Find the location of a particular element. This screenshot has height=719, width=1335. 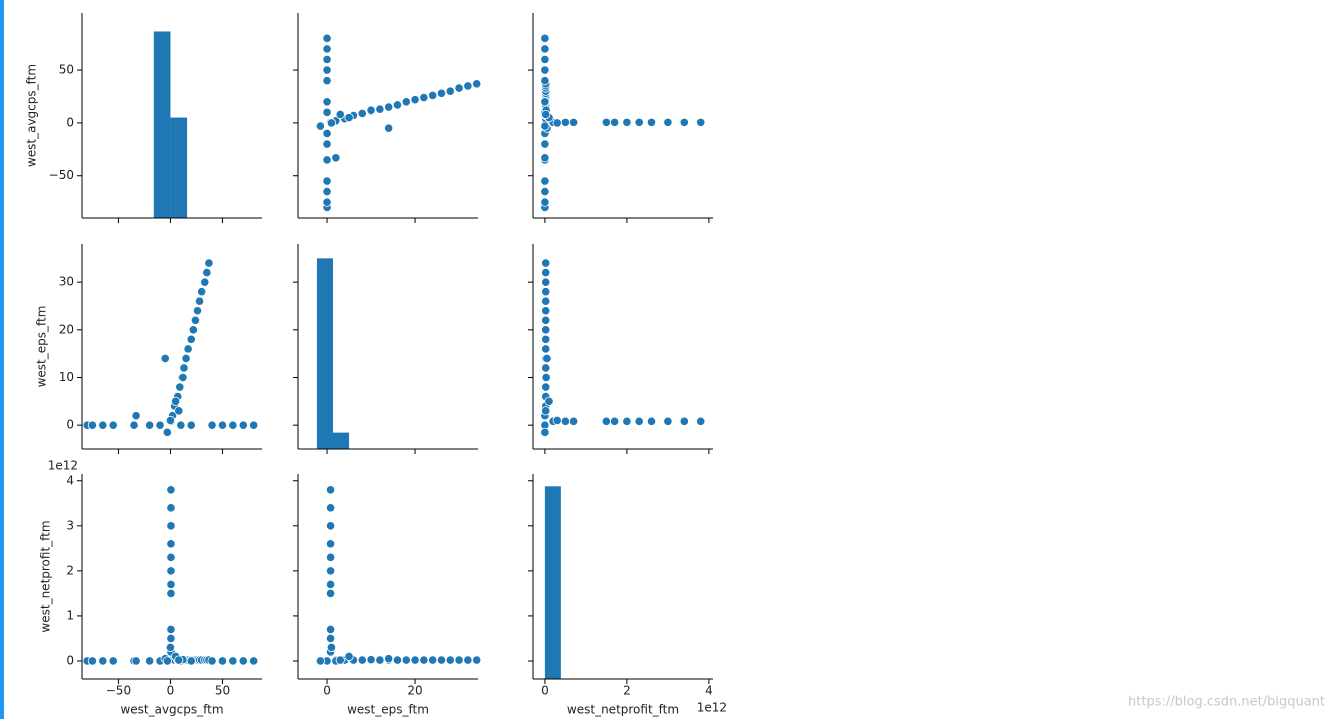

y-tick-label: 2 is located at coordinates (70, 570).